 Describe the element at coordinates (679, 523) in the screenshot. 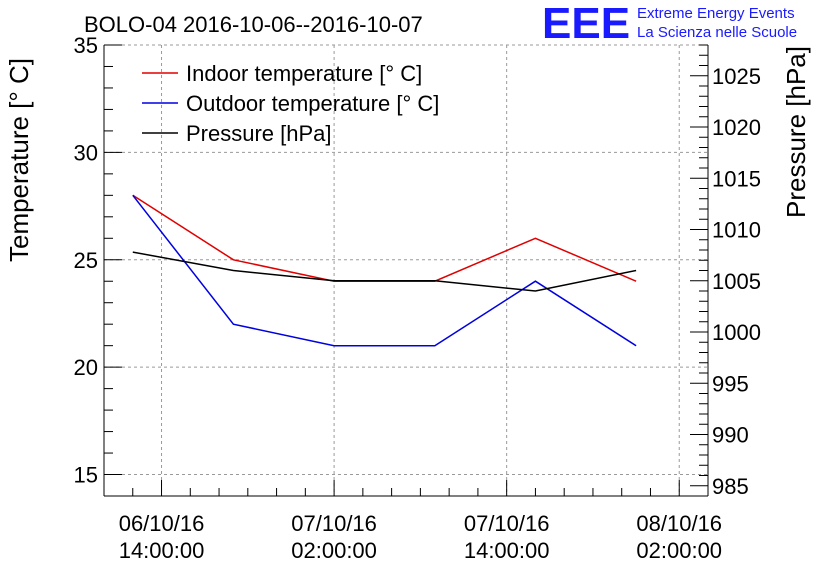

I see `x-tick-label-date: 08/10/16` at that location.